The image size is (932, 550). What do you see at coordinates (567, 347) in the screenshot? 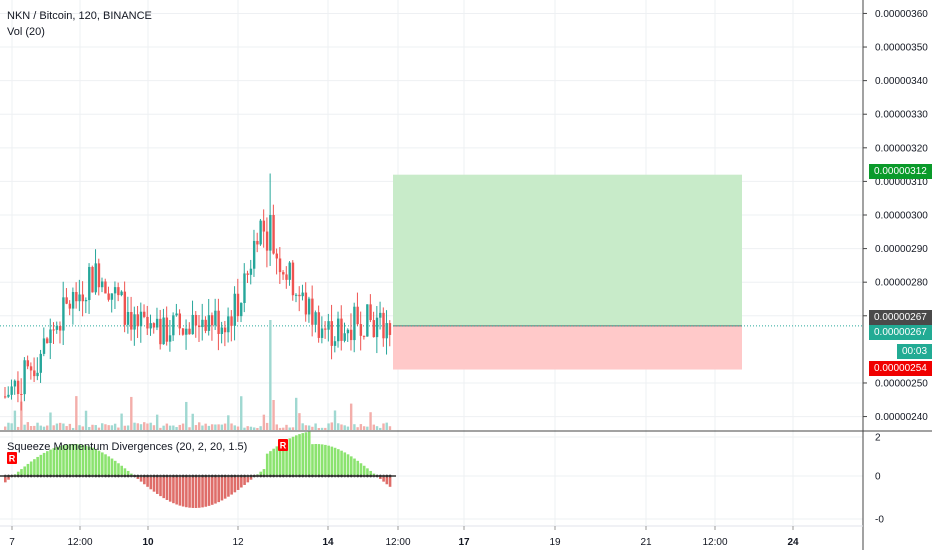
I see `loss-zone` at bounding box center [567, 347].